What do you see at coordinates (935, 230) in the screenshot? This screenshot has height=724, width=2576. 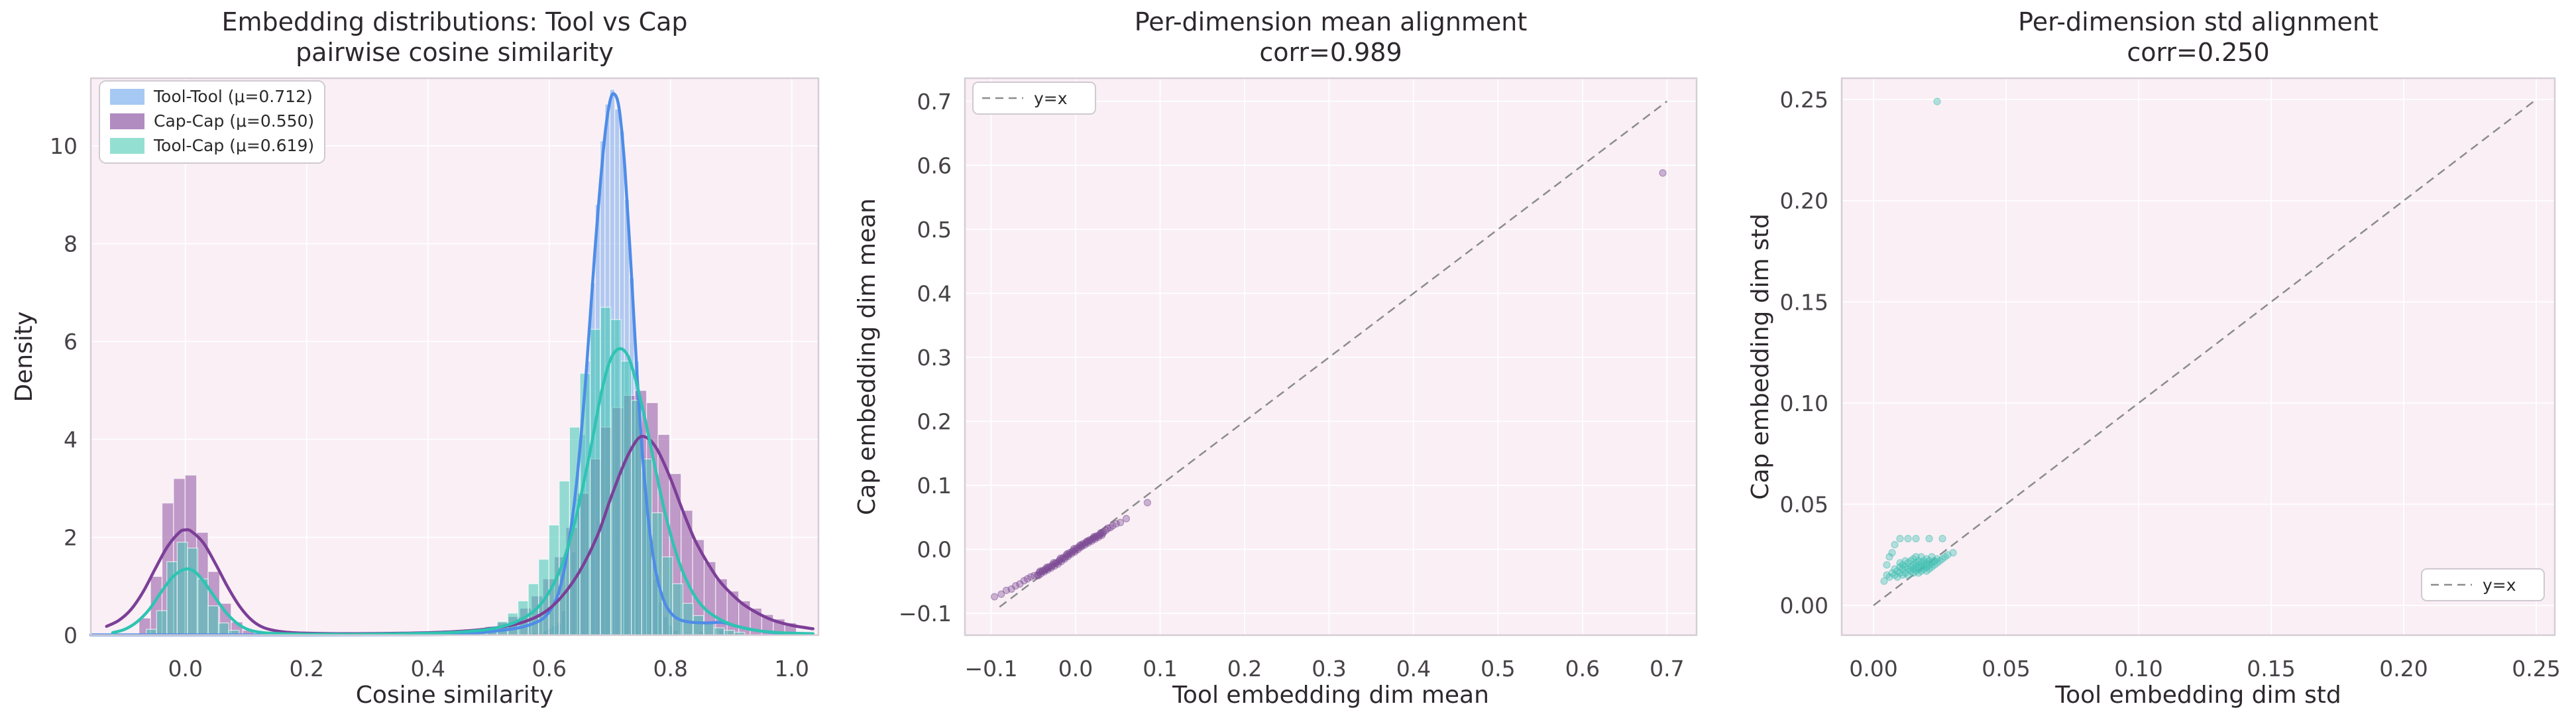 I see `y-tick-label: 0.5` at bounding box center [935, 230].